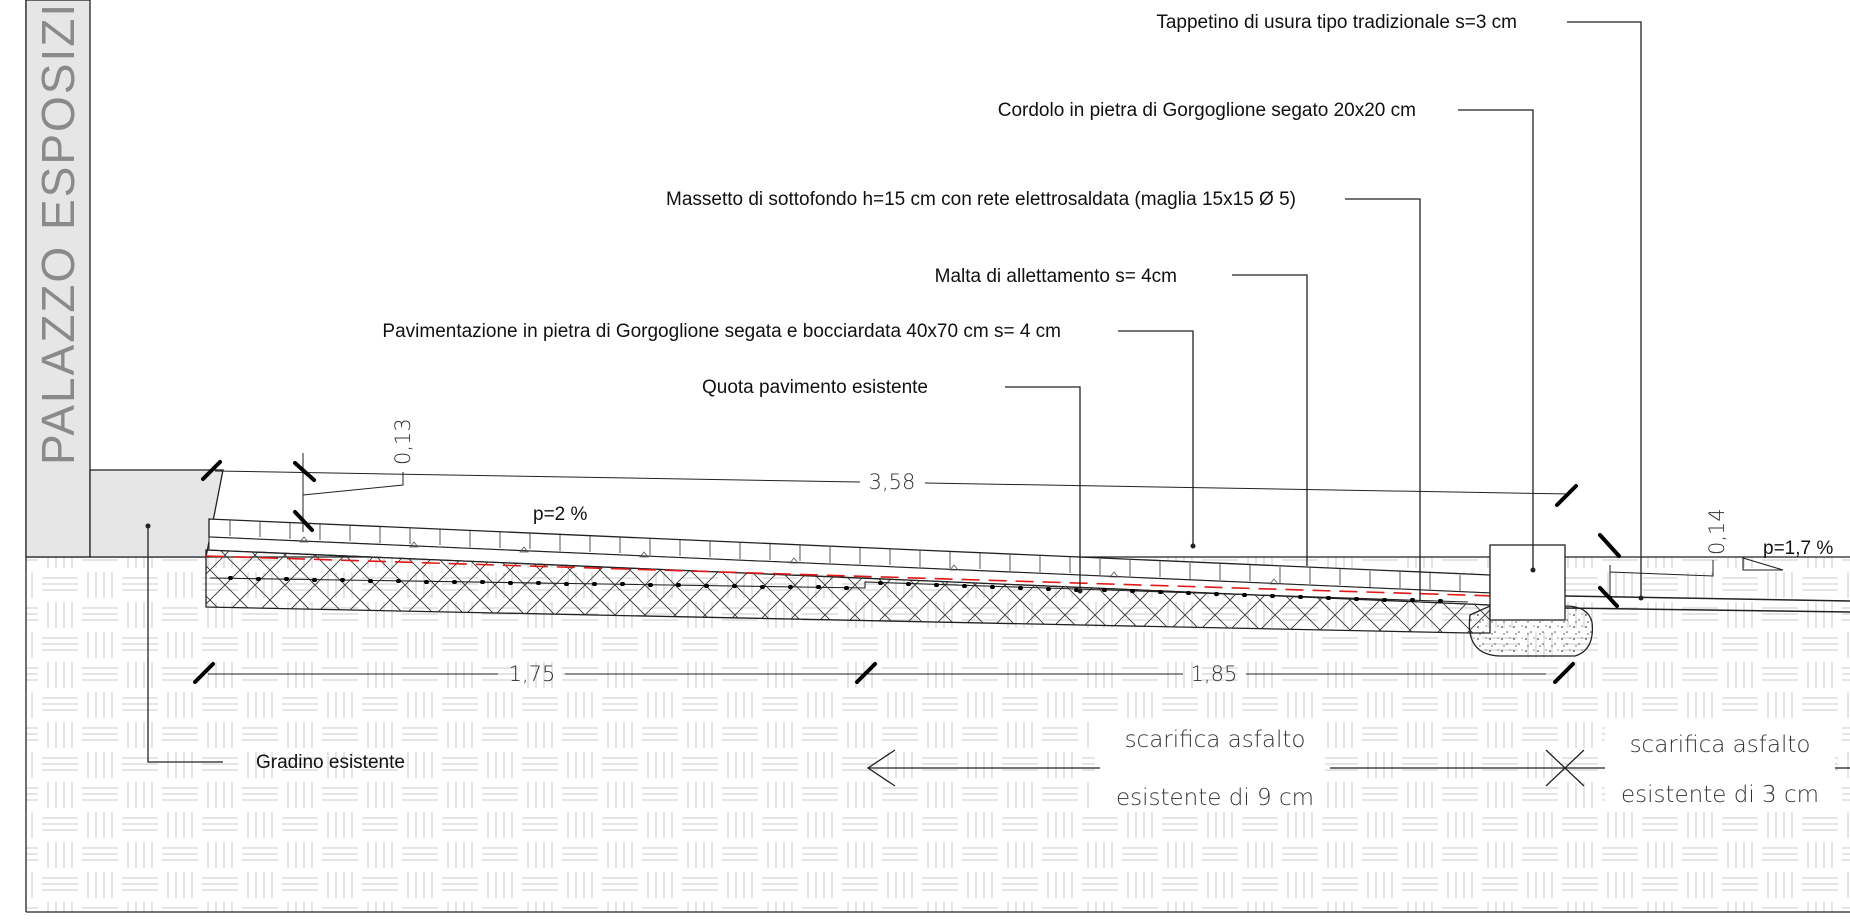 The height and width of the screenshot is (920, 1850). I want to click on leader-massetto, so click(1383, 399).